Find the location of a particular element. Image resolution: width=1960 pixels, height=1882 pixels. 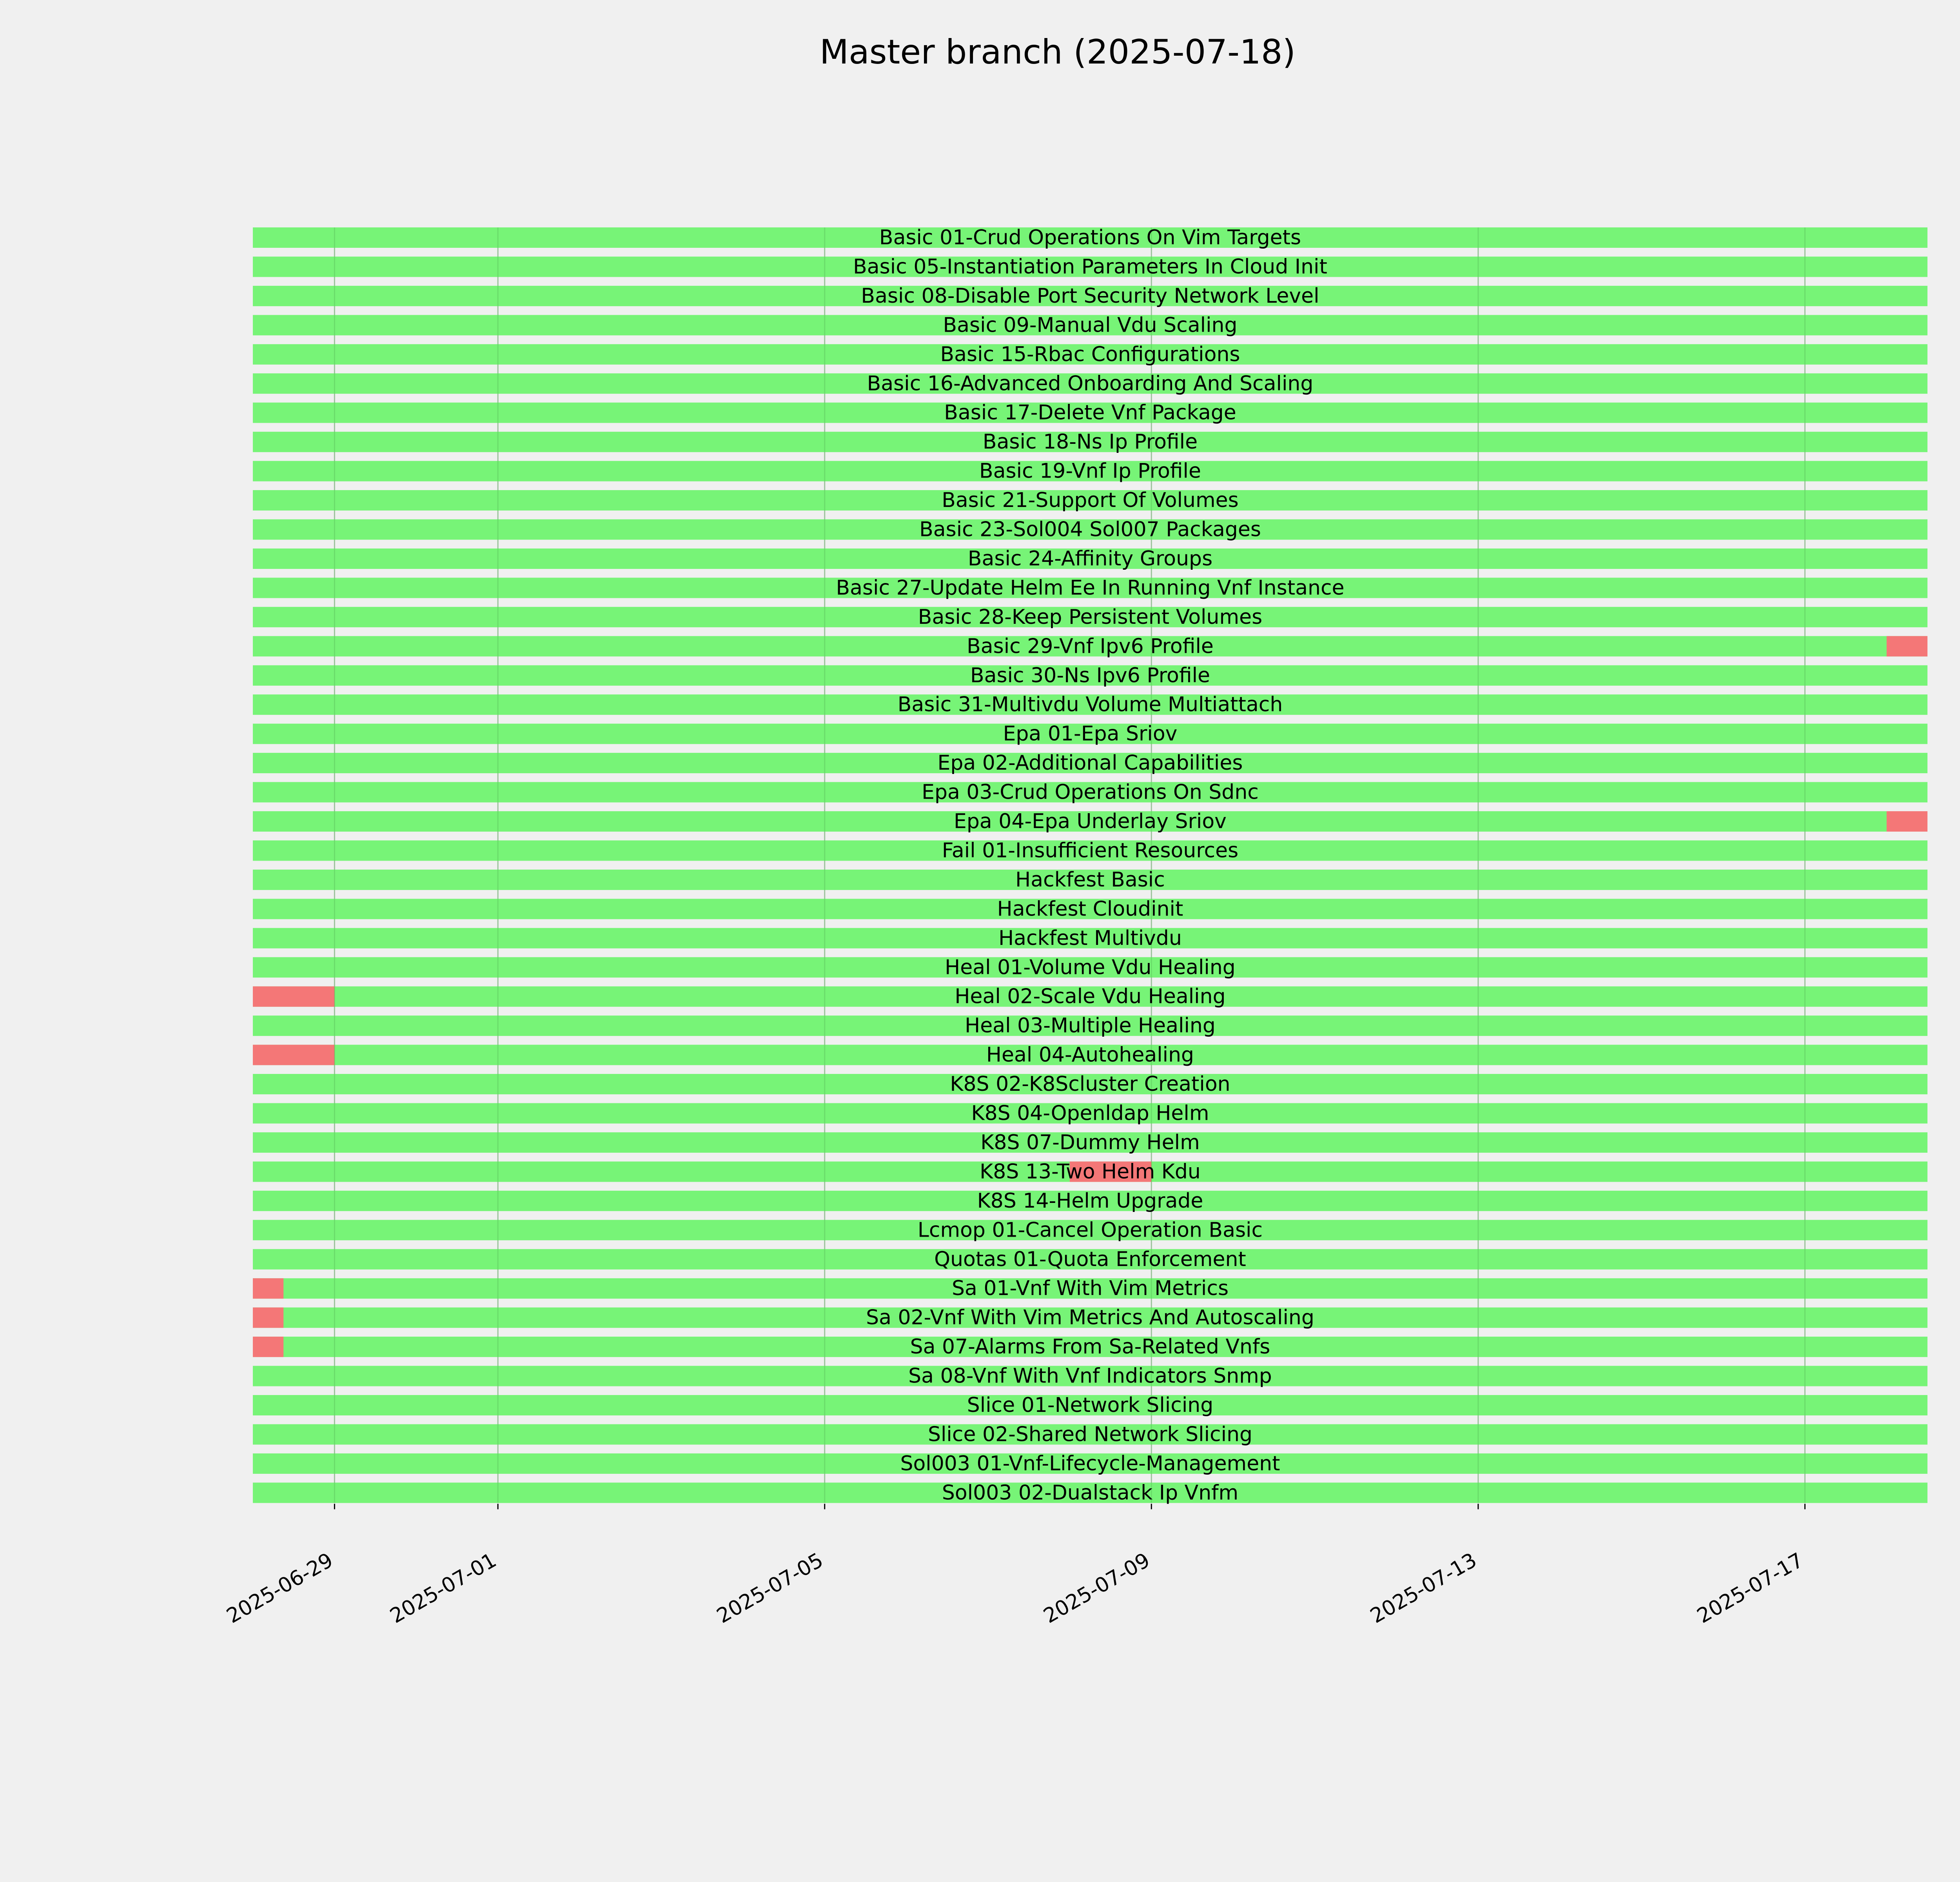

row-label: K8S 02-K8Scluster Creation is located at coordinates (1090, 1084).